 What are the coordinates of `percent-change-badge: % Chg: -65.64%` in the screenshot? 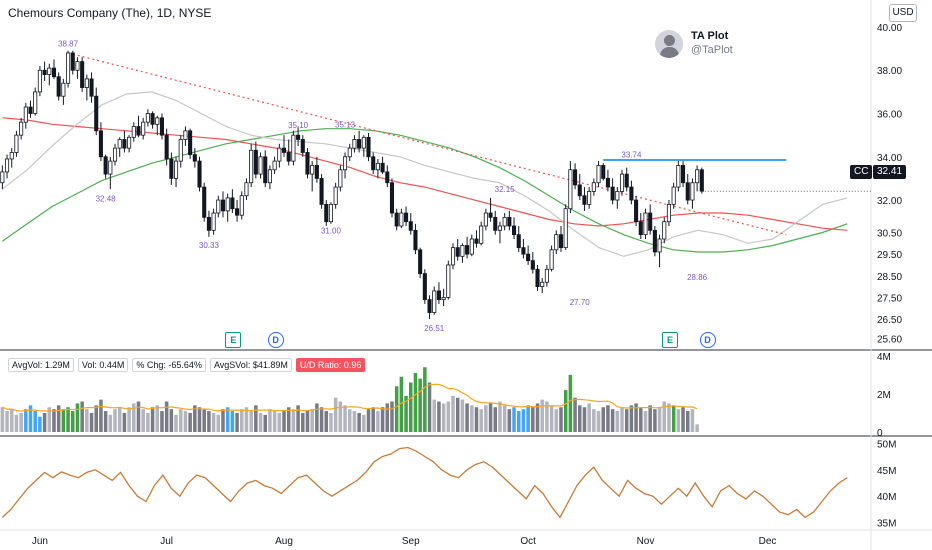 It's located at (169, 365).